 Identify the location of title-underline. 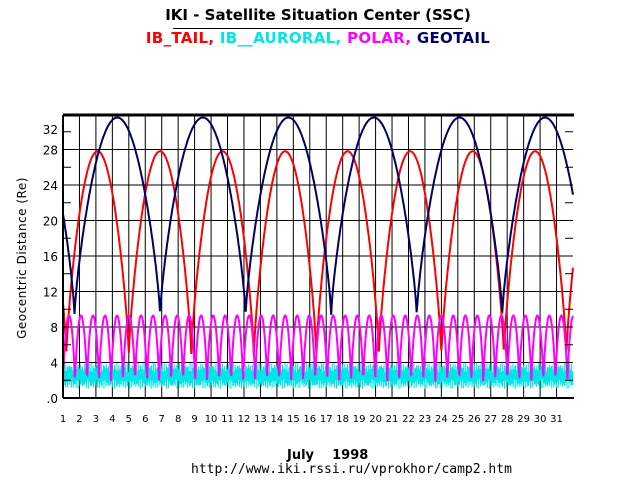
(317, 28).